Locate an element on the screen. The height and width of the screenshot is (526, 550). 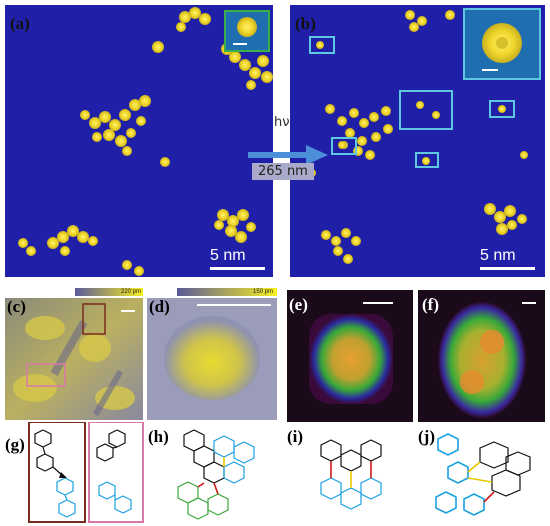
panel-b-scale-label: 5 nm is located at coordinates (498, 255).